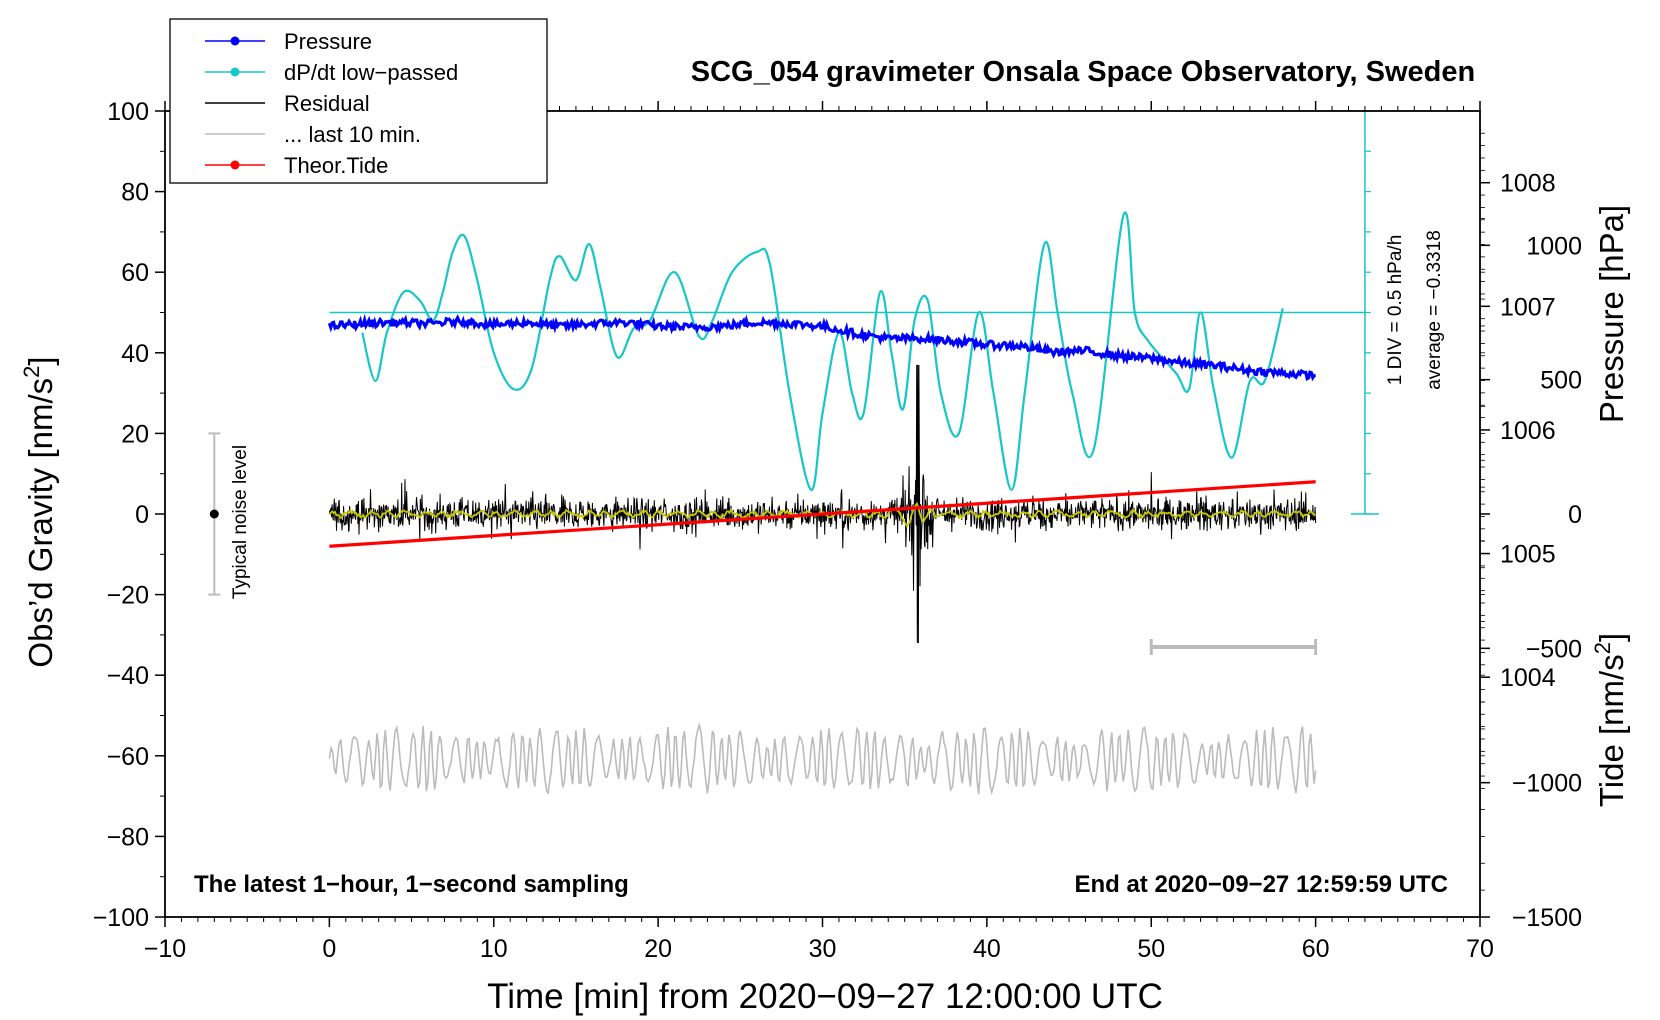  I want to click on legend-label: Theor.Tide, so click(336, 165).